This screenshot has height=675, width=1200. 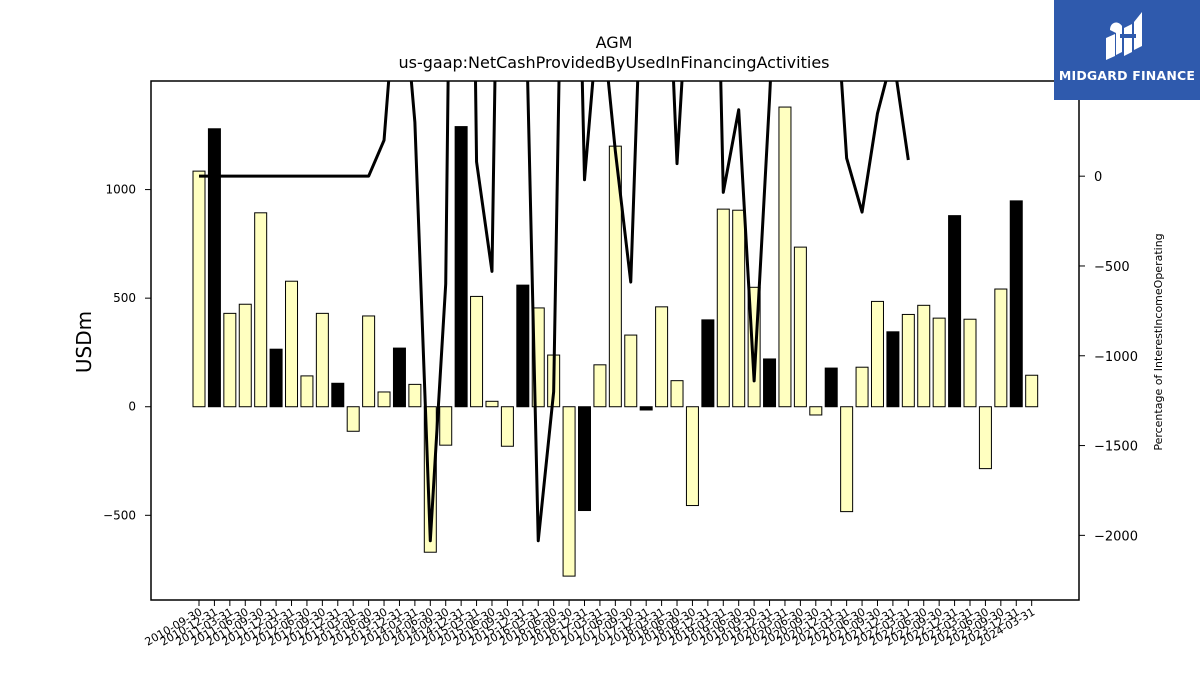 What do you see at coordinates (1112, 267) in the screenshot?
I see `y2-tick-label: −500` at bounding box center [1112, 267].